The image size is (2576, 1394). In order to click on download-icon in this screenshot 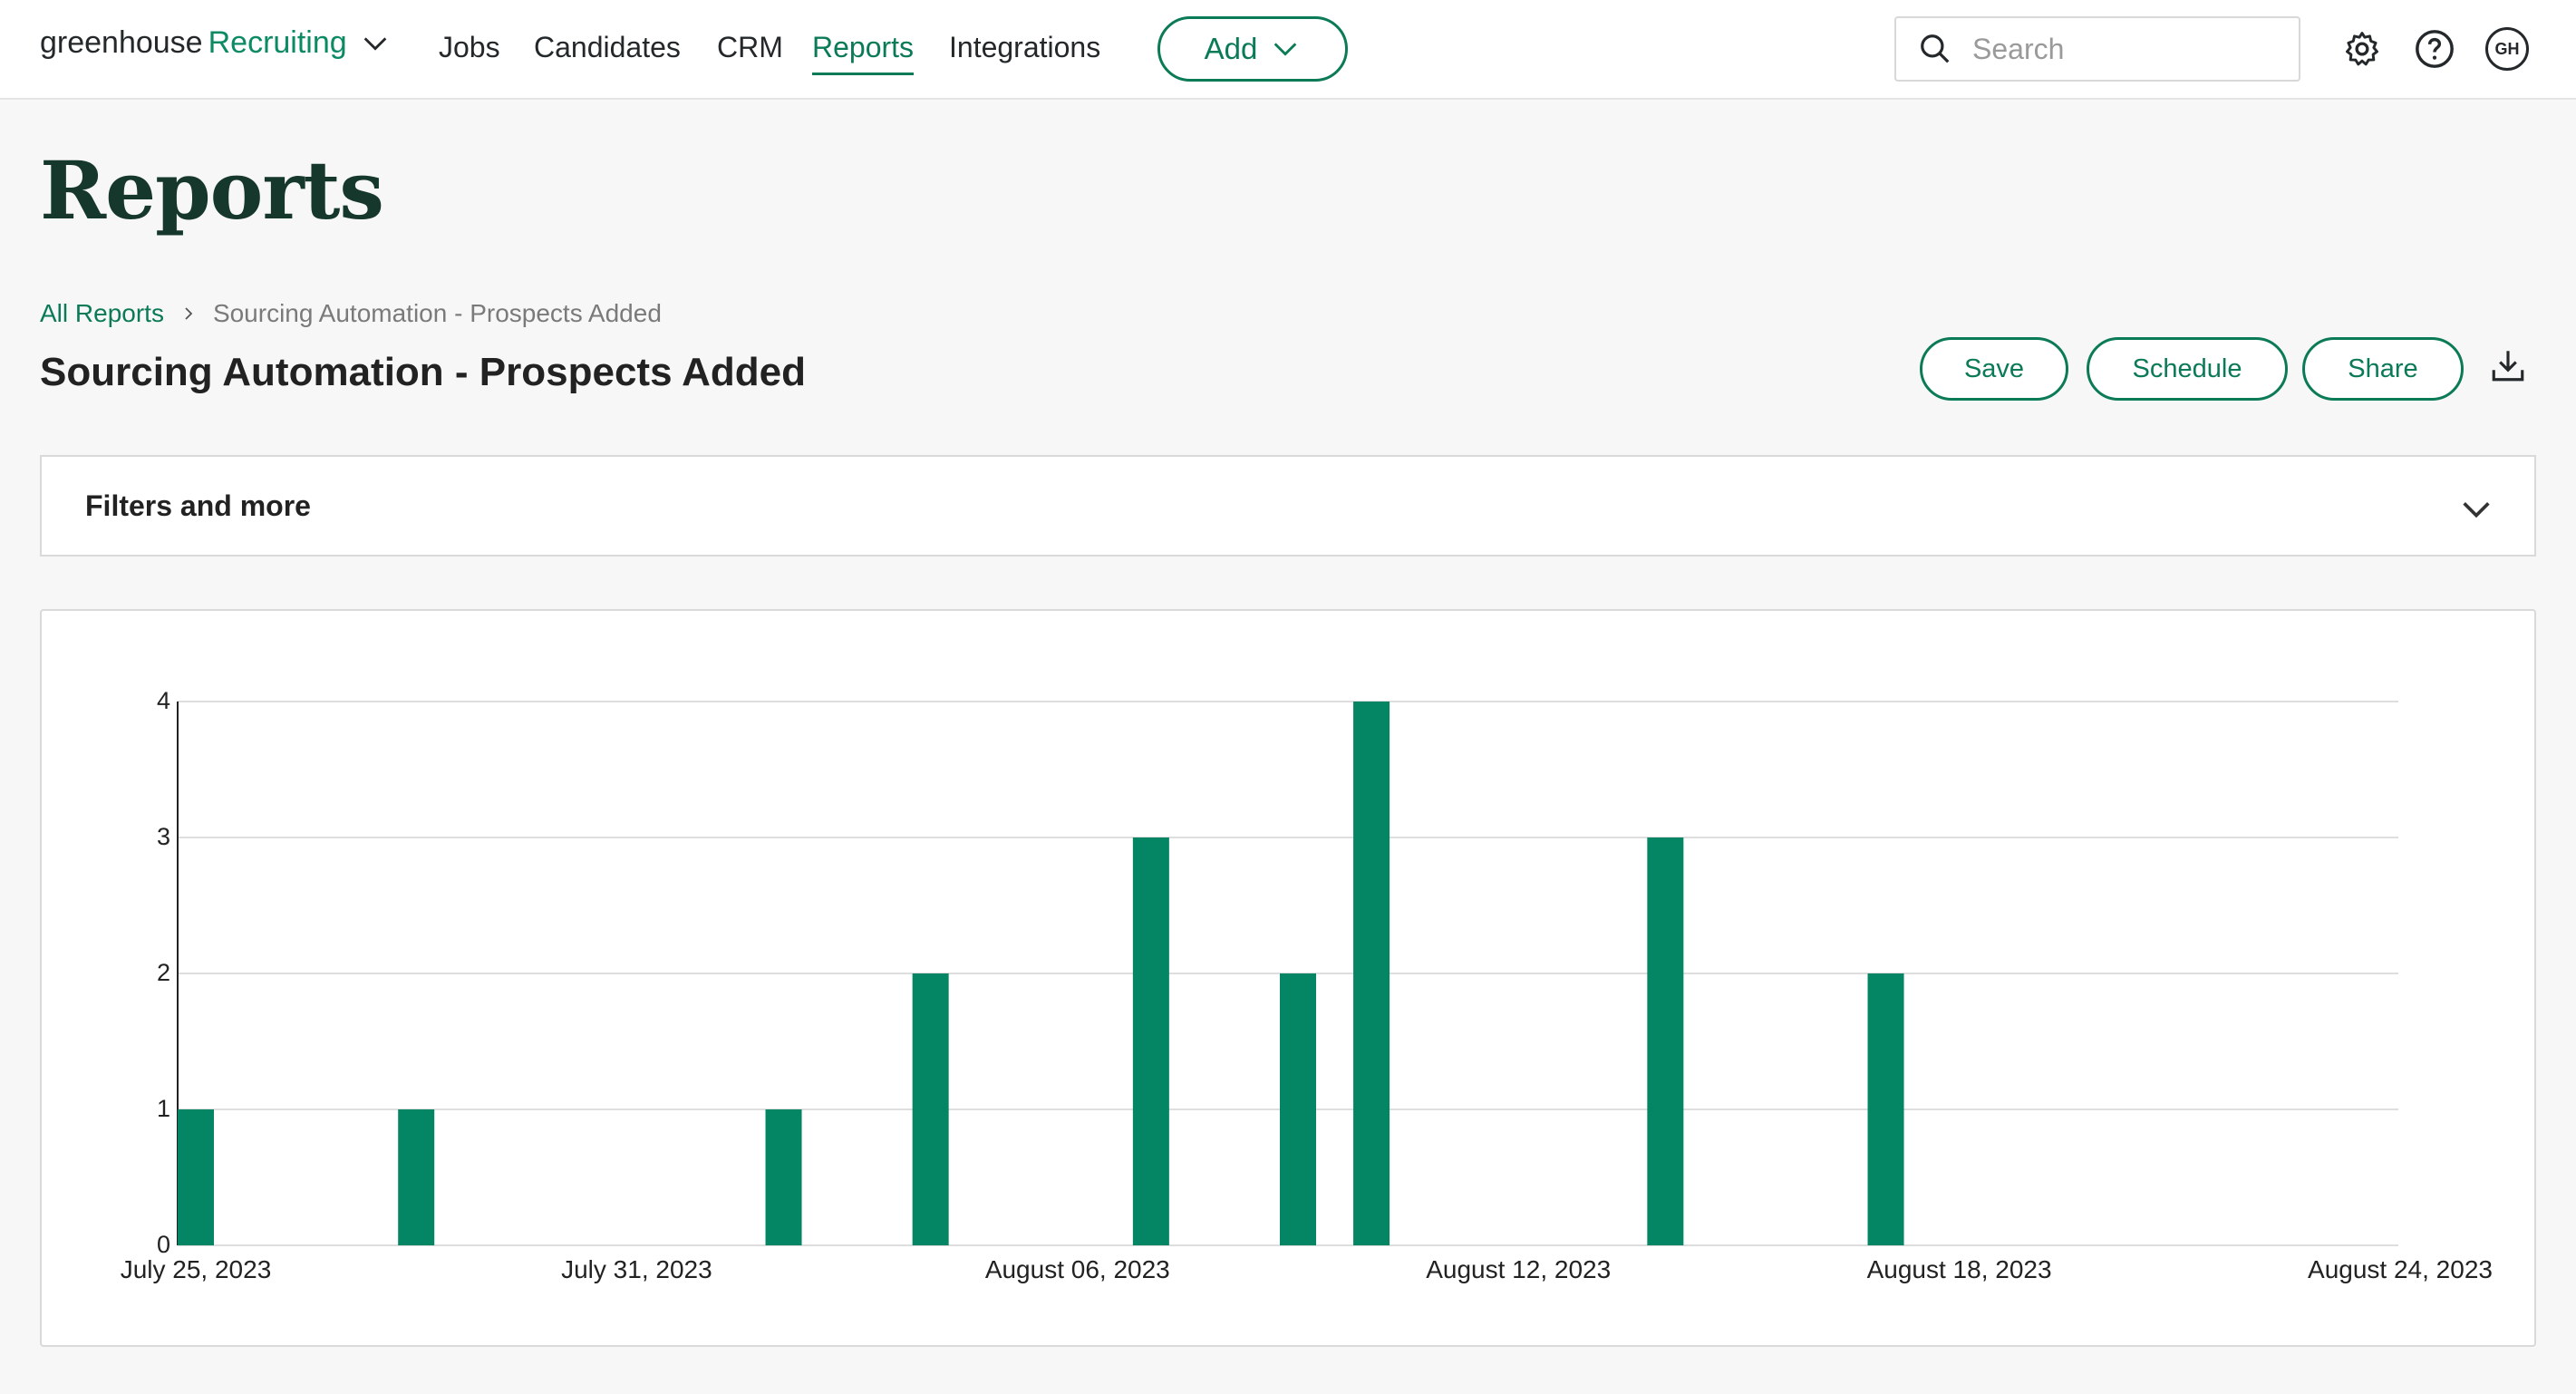, I will do `click(2508, 365)`.